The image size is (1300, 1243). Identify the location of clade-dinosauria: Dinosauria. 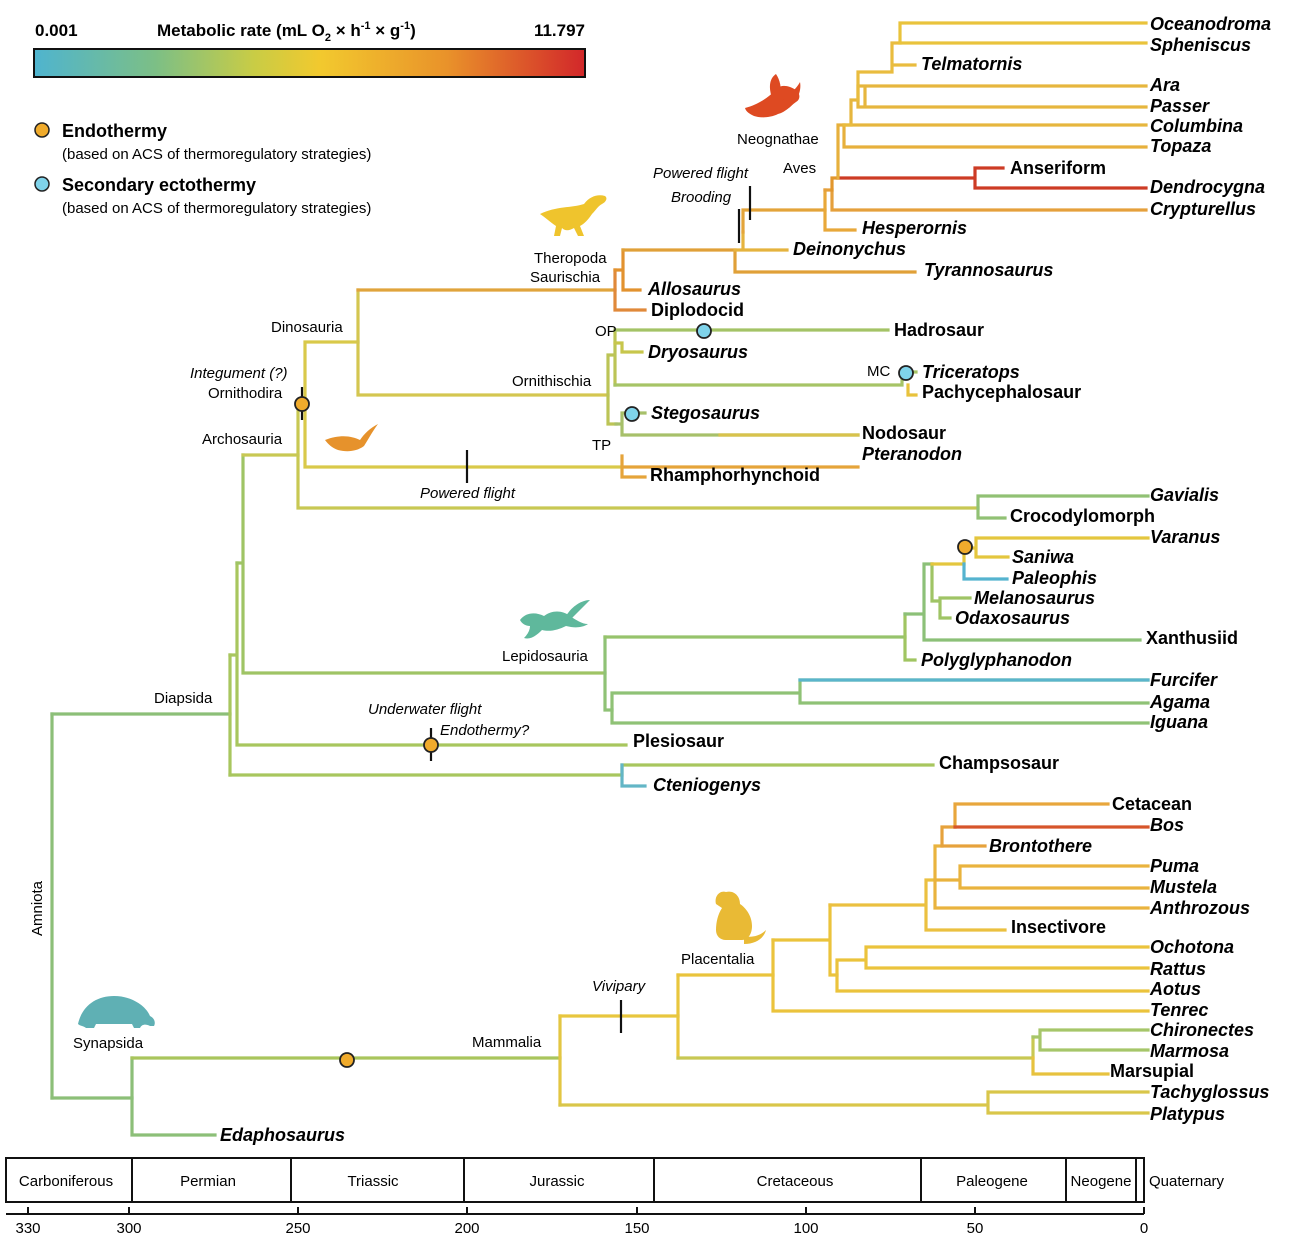
(307, 327).